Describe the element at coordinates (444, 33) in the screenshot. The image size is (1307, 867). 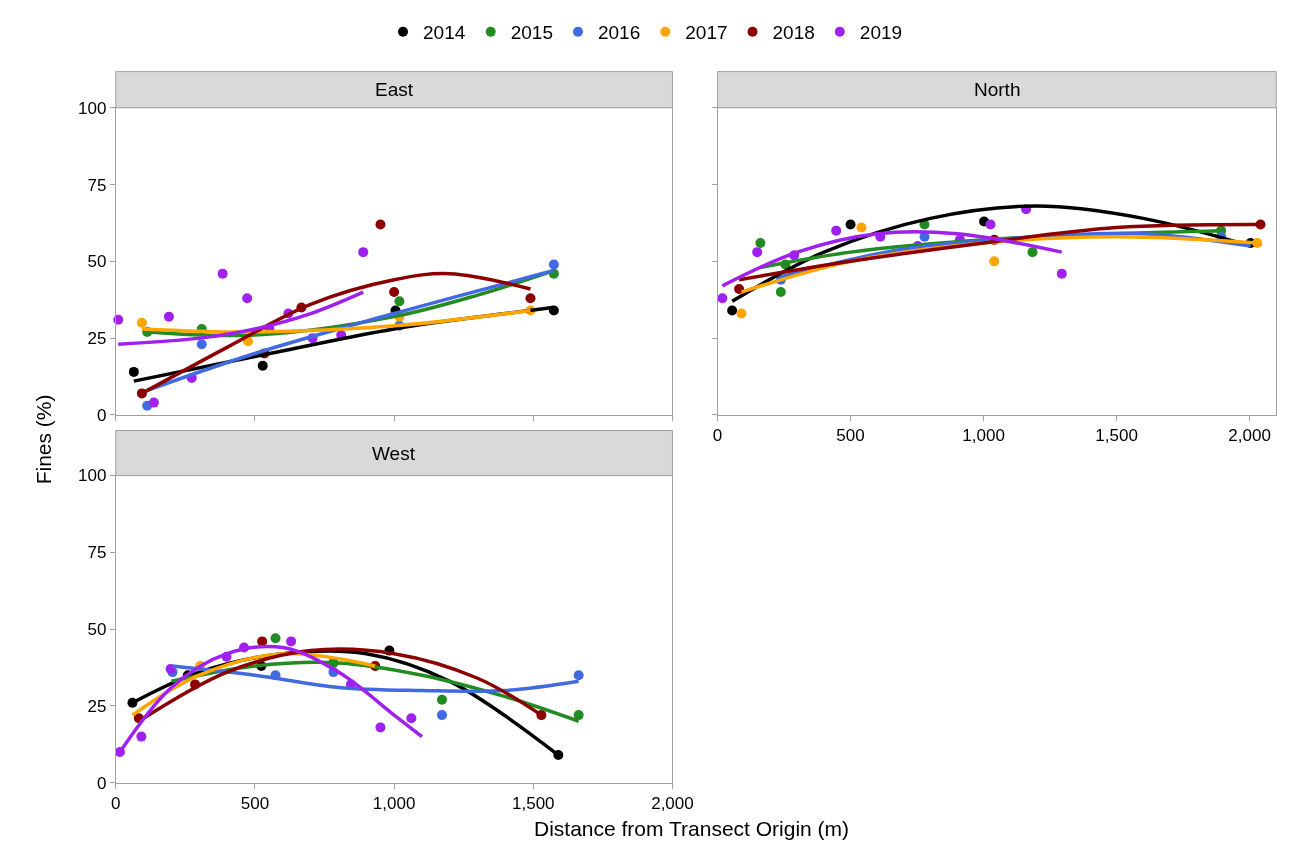
I see `legend-label: 2014` at that location.